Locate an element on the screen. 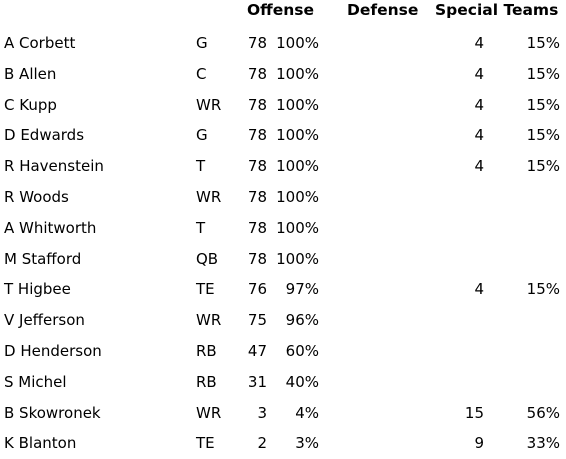 The height and width of the screenshot is (459, 566). player-name: D Edwards is located at coordinates (44, 135).